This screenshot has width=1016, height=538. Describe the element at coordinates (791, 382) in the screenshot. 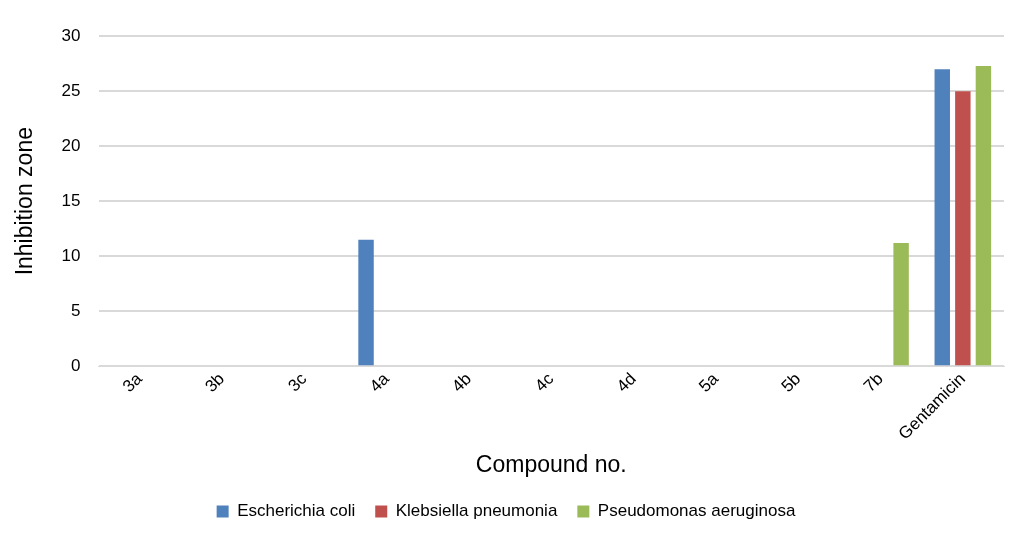

I see `x-tick-label: 5b` at that location.